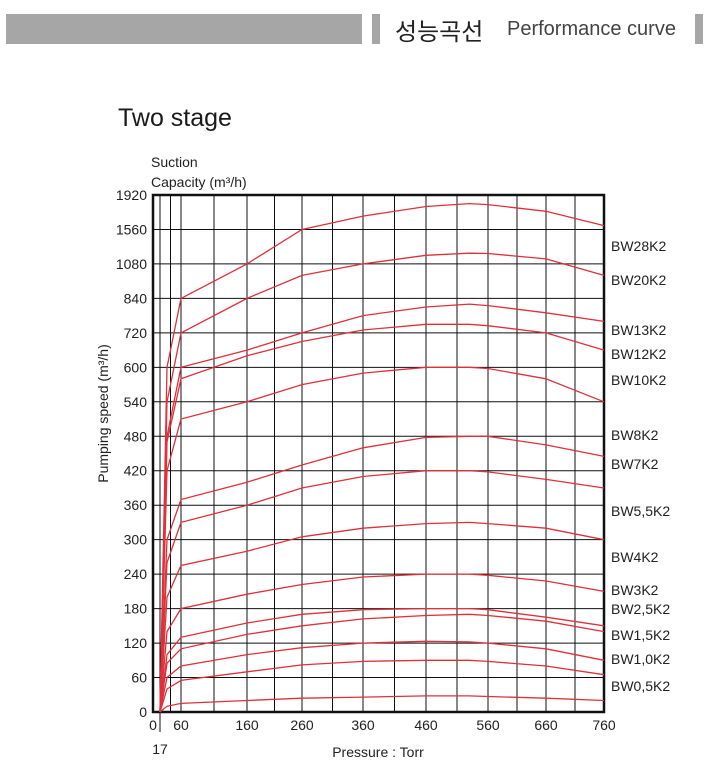  Describe the element at coordinates (488, 725) in the screenshot. I see `x-tick-label: 560` at that location.